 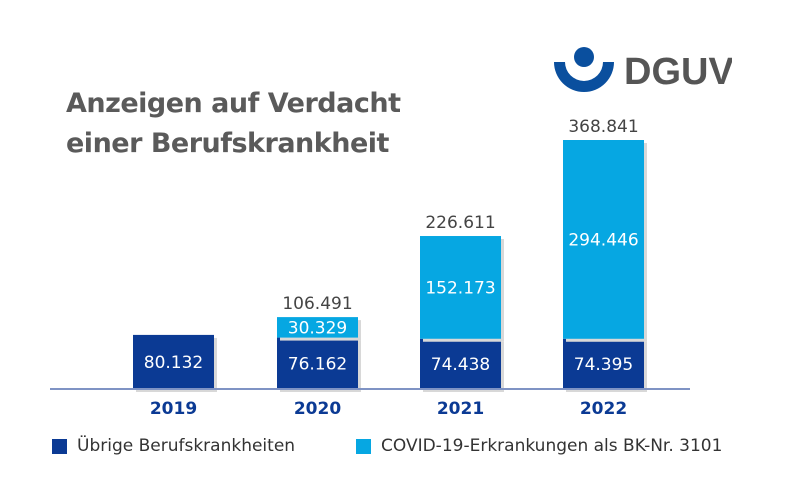 I want to click on dguv-logo: DGUV, so click(x=643, y=70).